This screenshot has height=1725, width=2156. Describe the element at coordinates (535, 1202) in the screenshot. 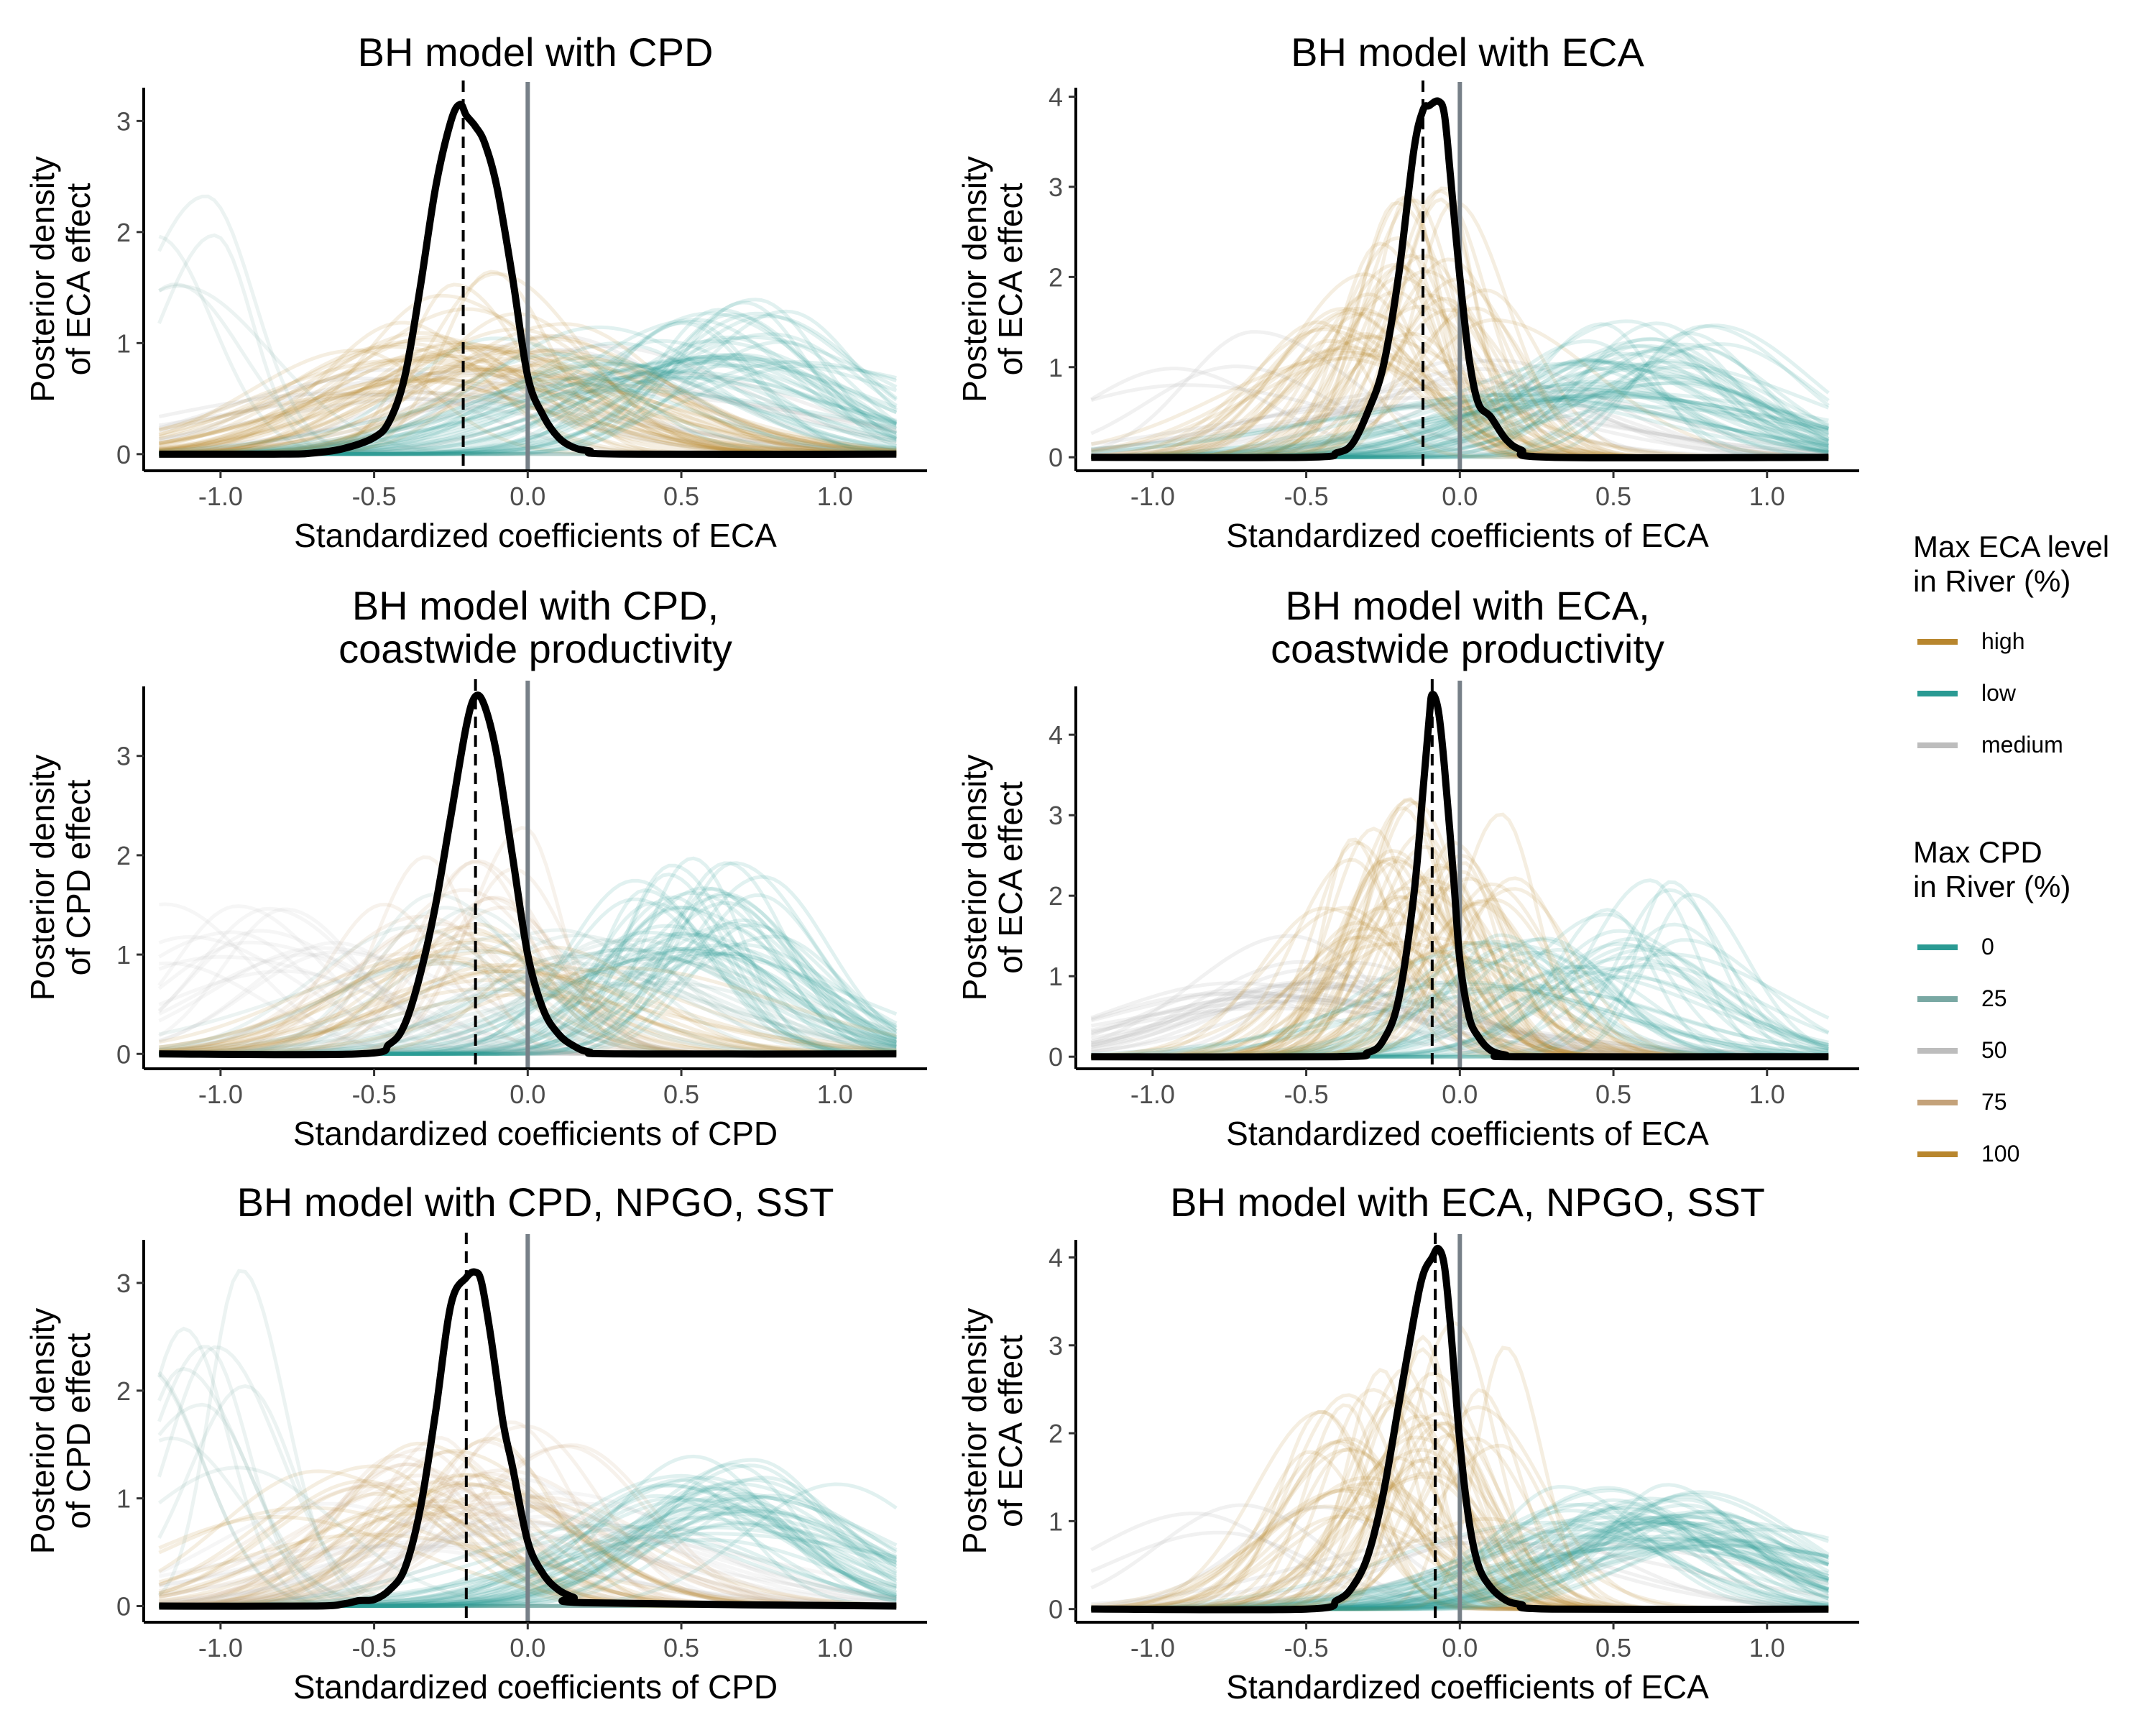

I see `panel-title: BH model with CPD, NPGO, SST` at that location.